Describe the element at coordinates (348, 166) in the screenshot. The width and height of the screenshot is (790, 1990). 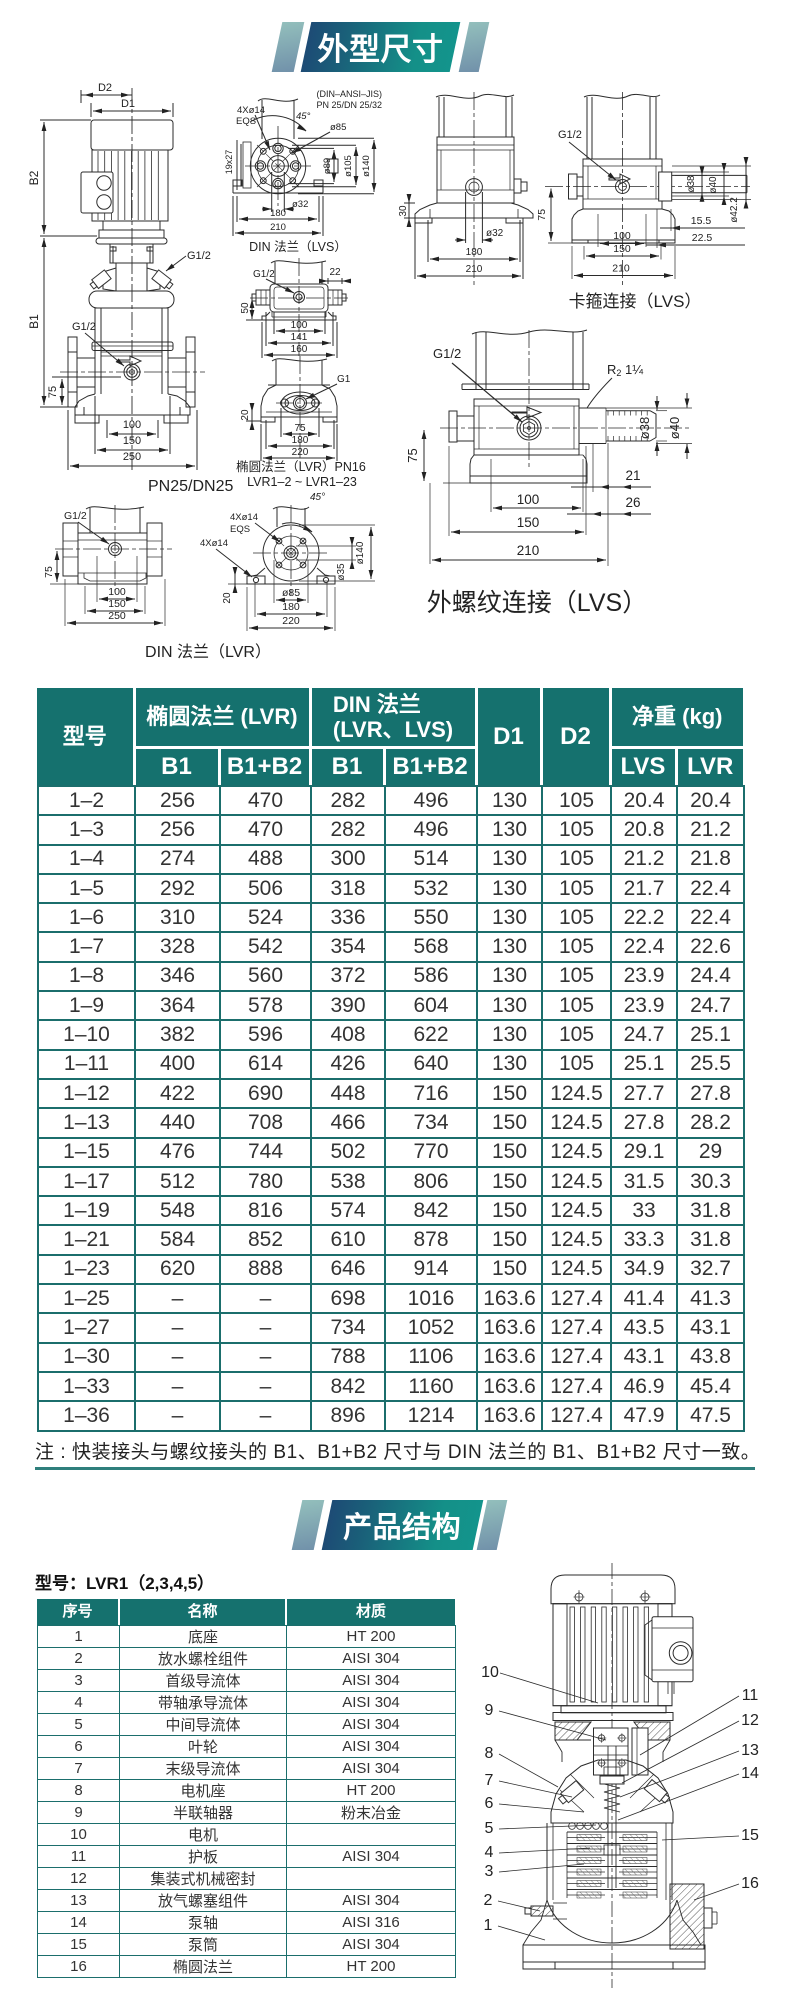
I see `svg-text: ø105` at that location.